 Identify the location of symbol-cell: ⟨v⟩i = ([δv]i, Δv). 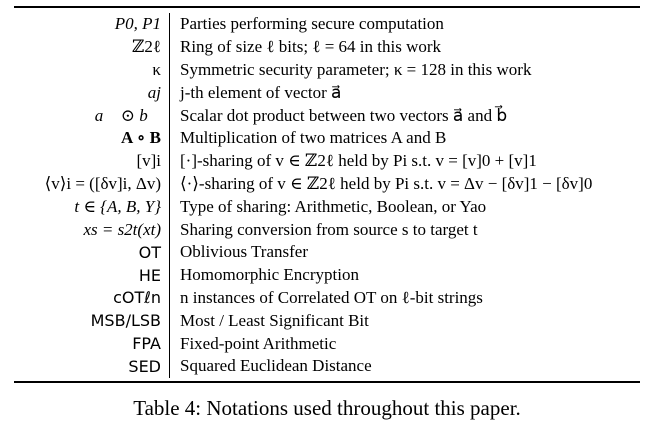
(102, 183).